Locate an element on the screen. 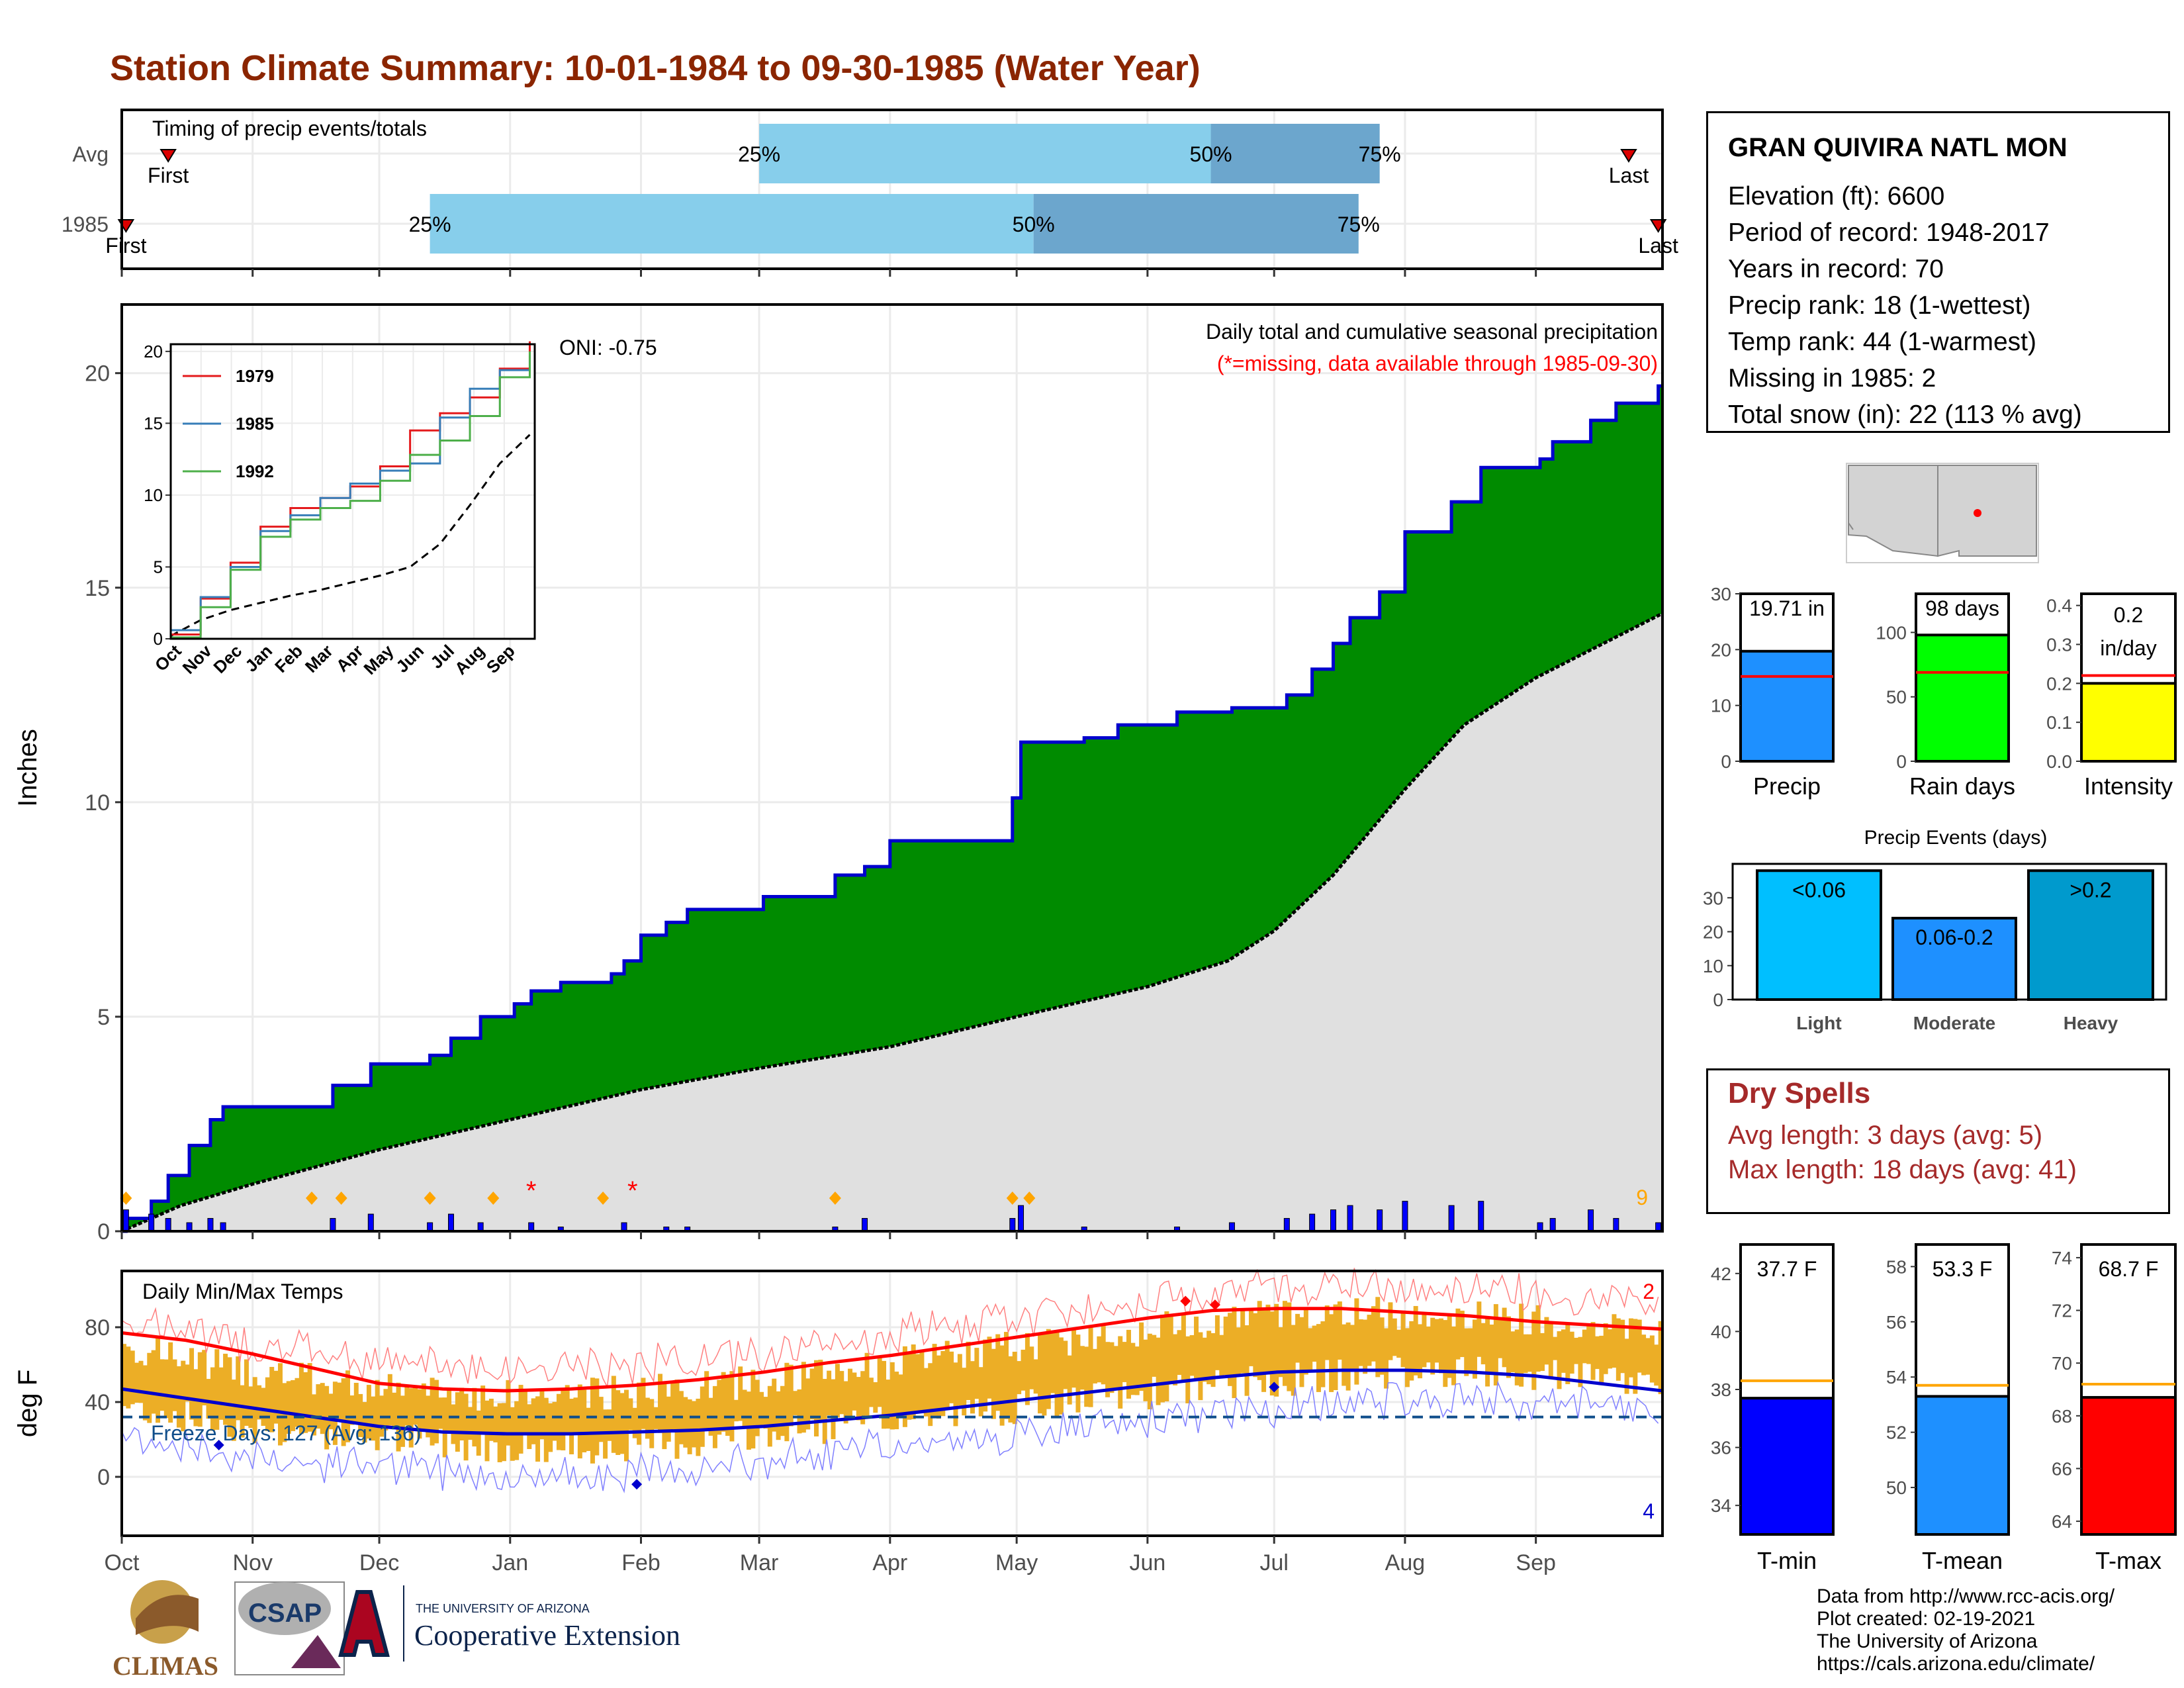 The image size is (2184, 1688). precip-y-tick-label: 0 is located at coordinates (103, 1231).